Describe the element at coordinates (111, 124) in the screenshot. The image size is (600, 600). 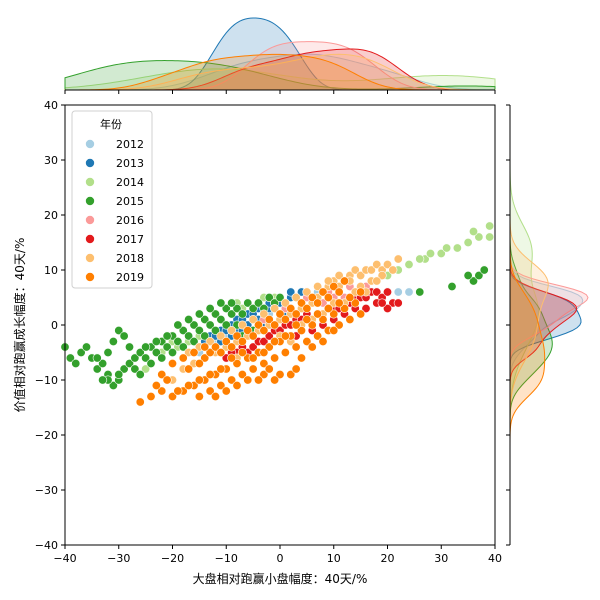
I see `legend-title: 年份` at that location.